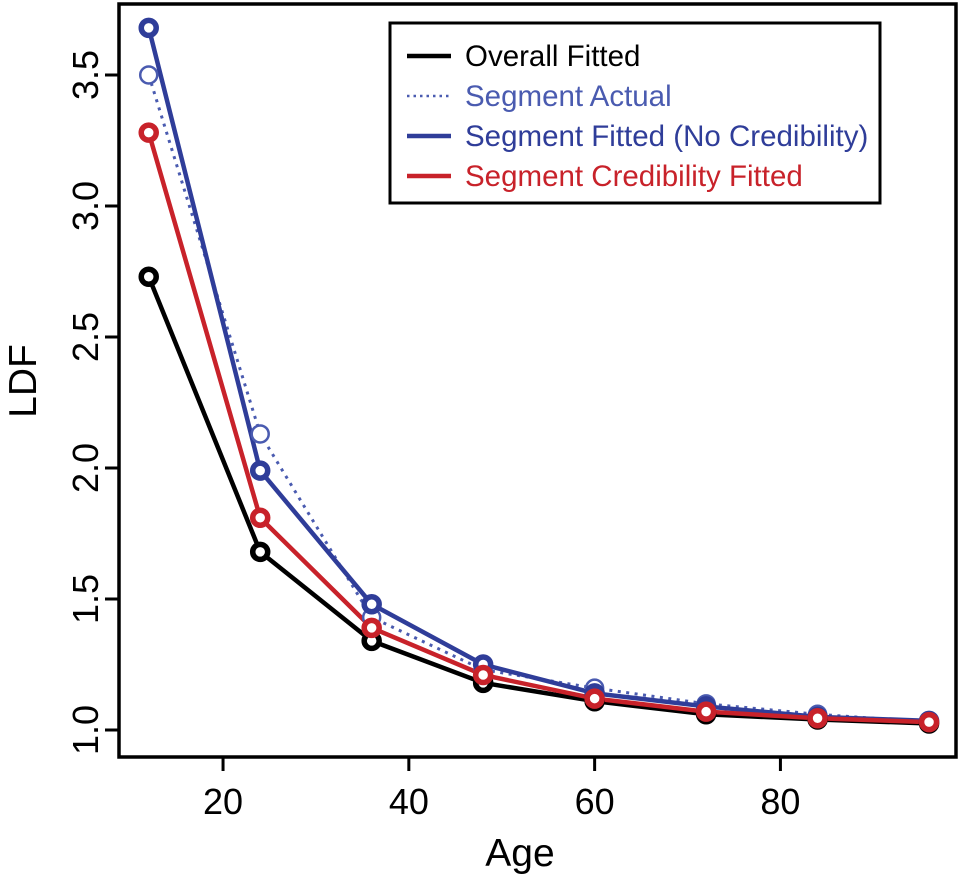 This screenshot has height=879, width=966. I want to click on legend-box, so click(635, 113).